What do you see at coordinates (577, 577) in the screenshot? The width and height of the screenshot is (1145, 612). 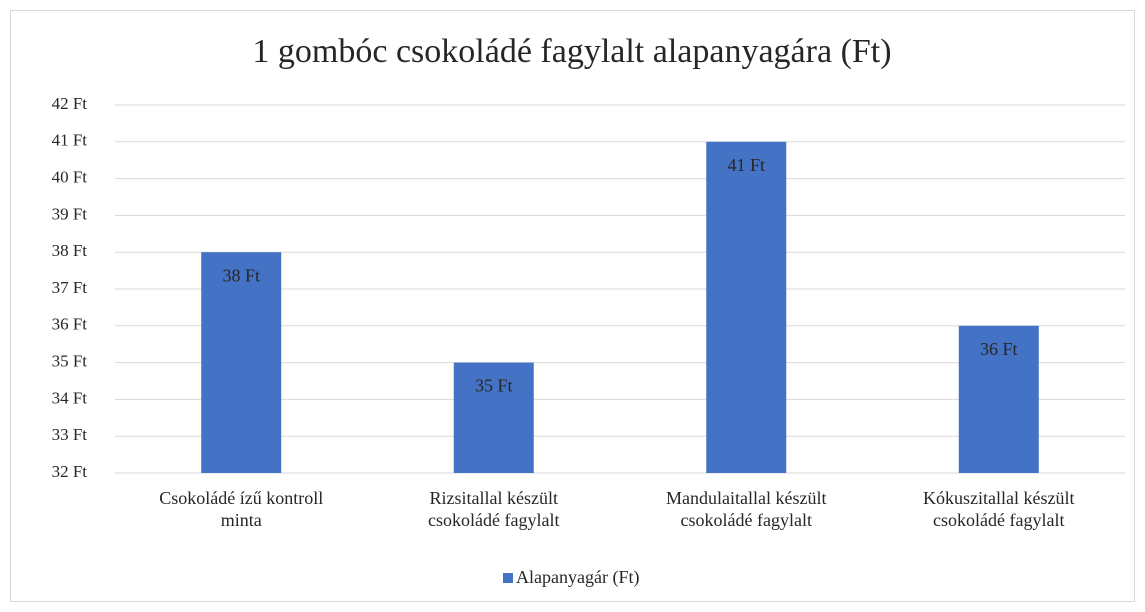 I see `legend-label: Alapanyagár (Ft)` at bounding box center [577, 577].